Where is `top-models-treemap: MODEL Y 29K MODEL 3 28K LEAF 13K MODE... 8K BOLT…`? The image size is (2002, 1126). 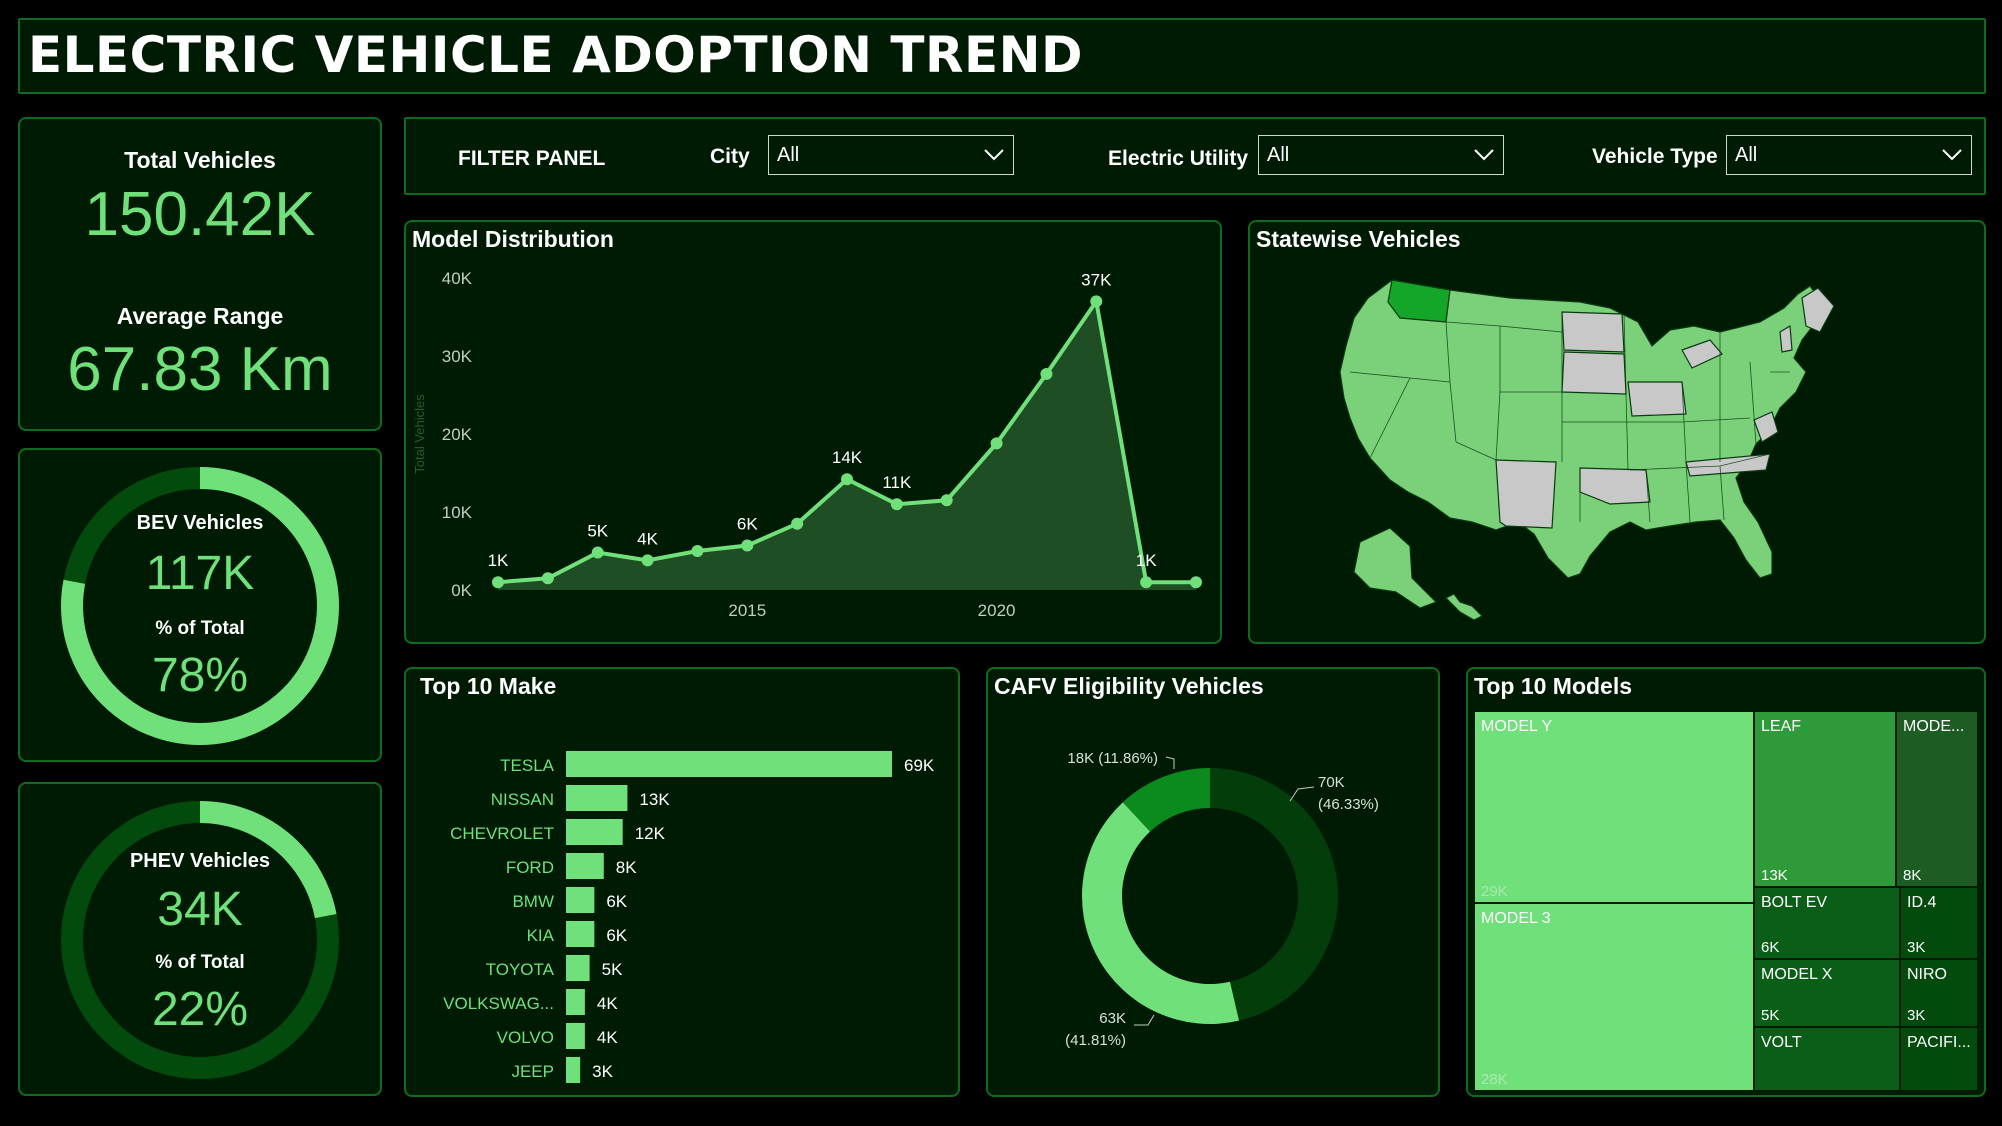 top-models-treemap: MODEL Y 29K MODEL 3 28K LEAF 13K MODE... 8K BOLT… is located at coordinates (1726, 901).